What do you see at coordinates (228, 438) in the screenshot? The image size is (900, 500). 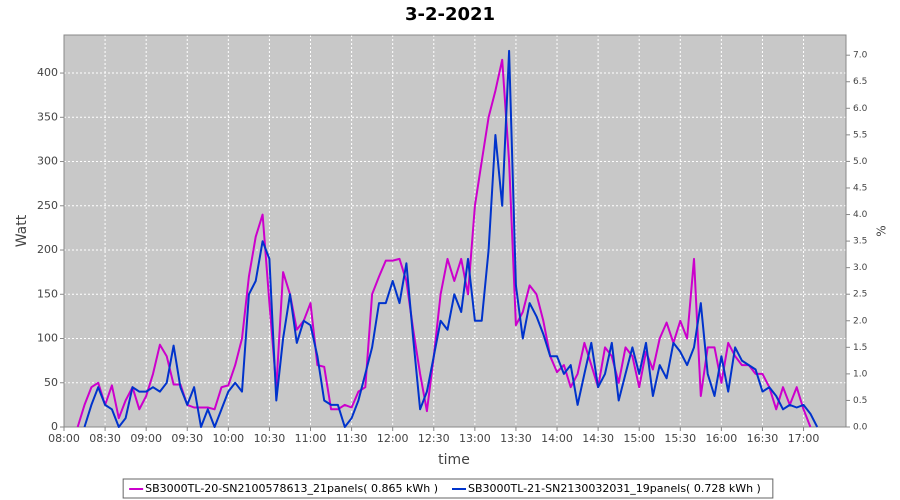 I see `x-tick-label: 10:00` at bounding box center [228, 438].